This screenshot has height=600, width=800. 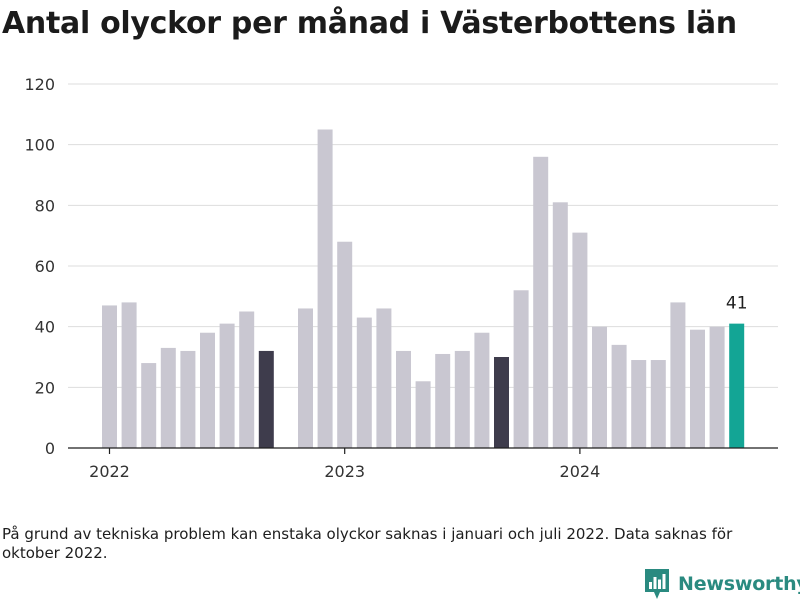 What do you see at coordinates (50, 448) in the screenshot?
I see `y-tick-label: 0` at bounding box center [50, 448].